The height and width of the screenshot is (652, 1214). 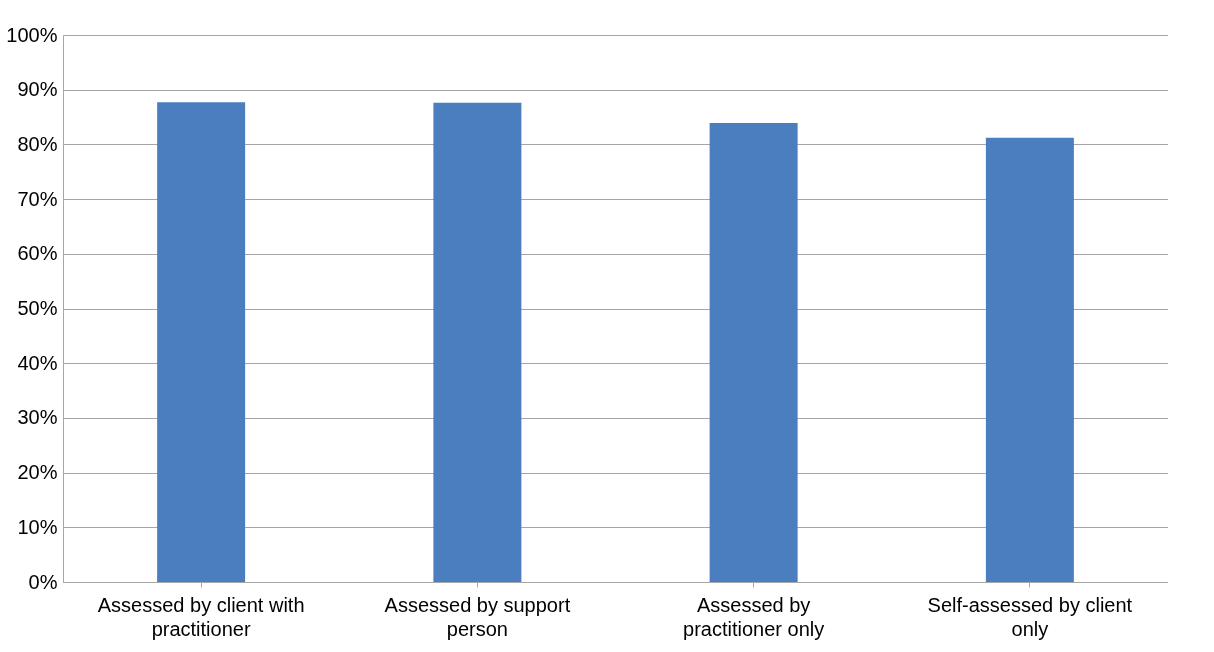 What do you see at coordinates (37, 526) in the screenshot?
I see `y-tick-label: 10%` at bounding box center [37, 526].